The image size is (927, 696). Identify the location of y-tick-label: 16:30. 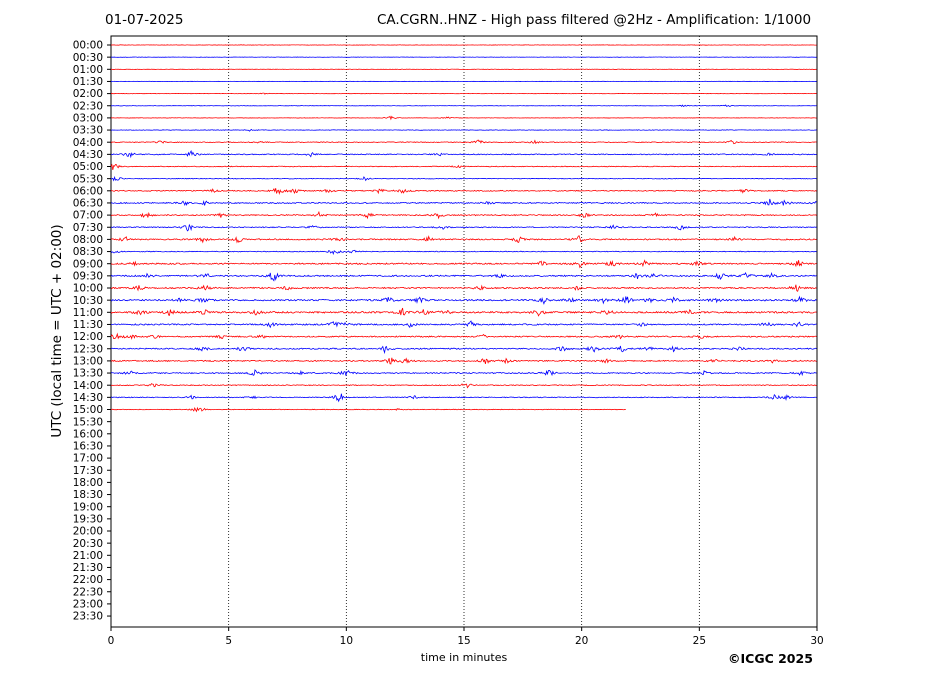
(88, 447).